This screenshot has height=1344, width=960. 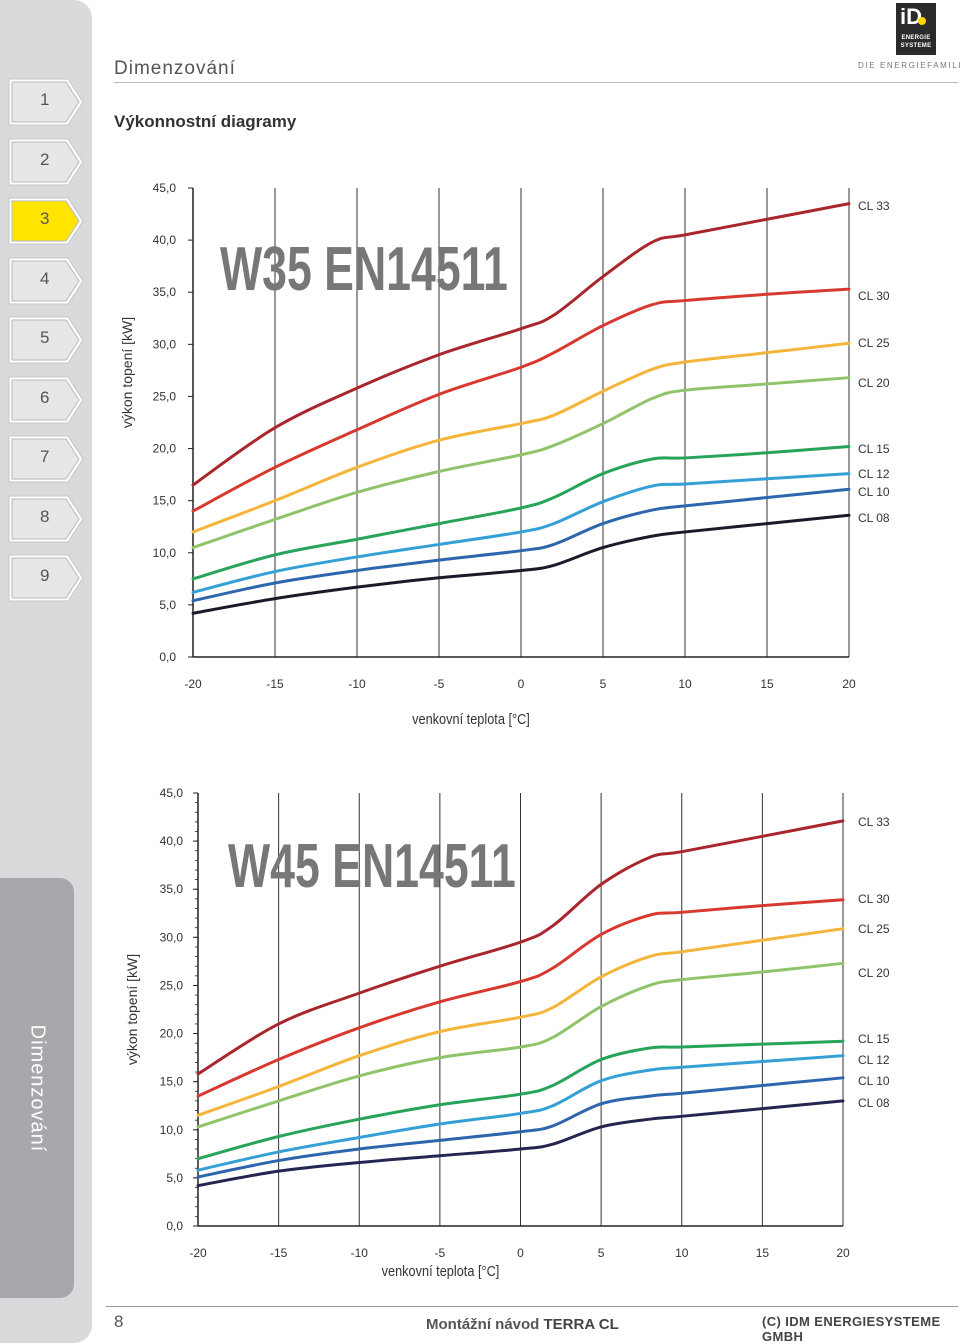 What do you see at coordinates (581, 1324) in the screenshot?
I see `document-title-product: TERRA CL` at bounding box center [581, 1324].